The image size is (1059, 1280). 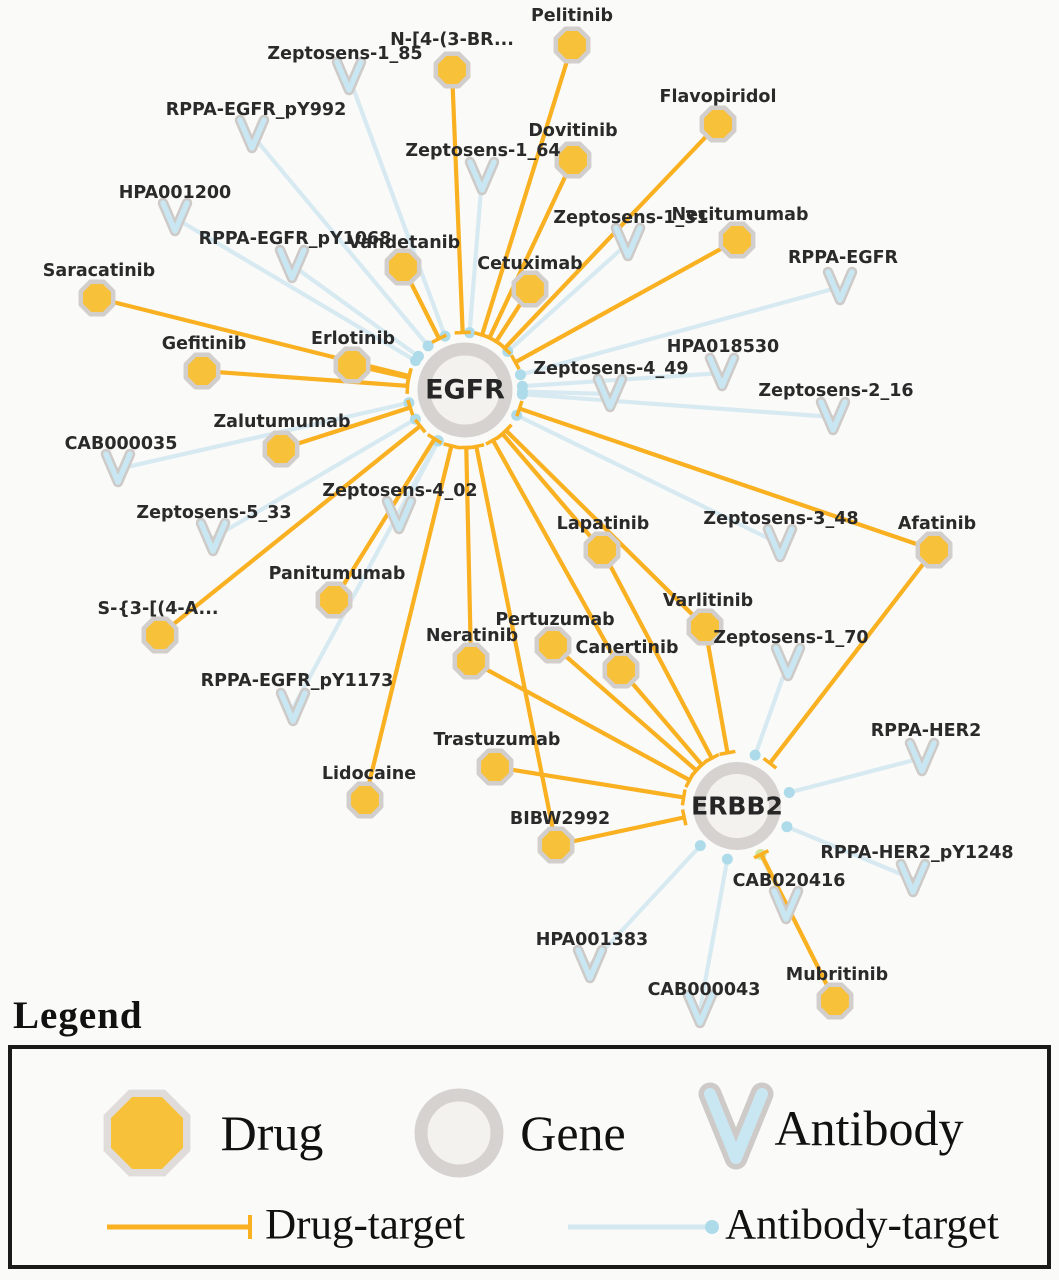 What do you see at coordinates (202, 371) in the screenshot?
I see `drug-node-gefitinib` at bounding box center [202, 371].